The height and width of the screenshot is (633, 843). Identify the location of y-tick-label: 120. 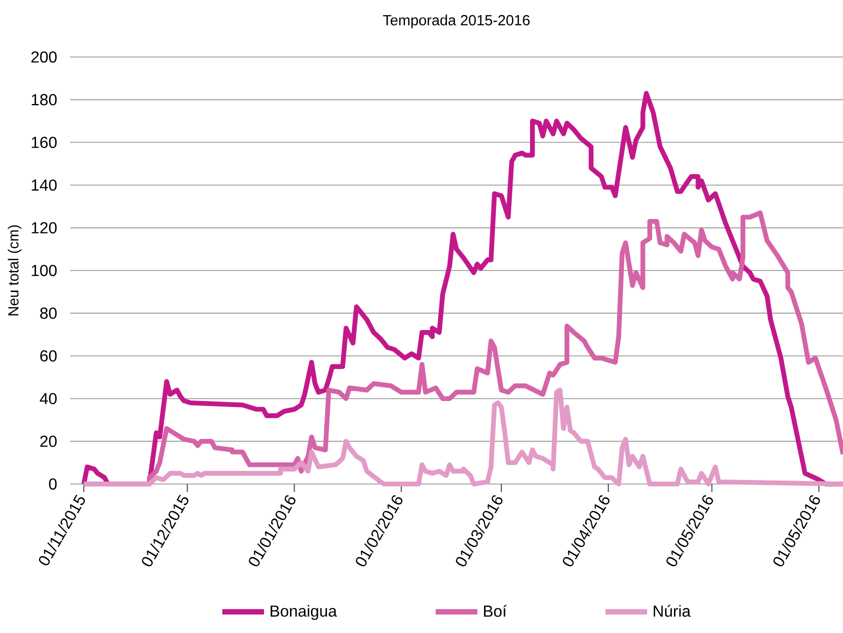
(44, 228).